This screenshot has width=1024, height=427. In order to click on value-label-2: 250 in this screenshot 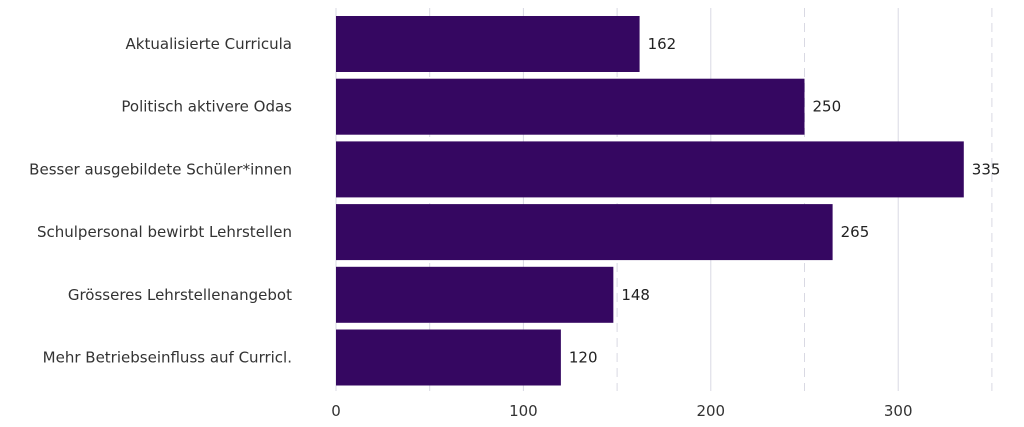, I will do `click(827, 107)`.